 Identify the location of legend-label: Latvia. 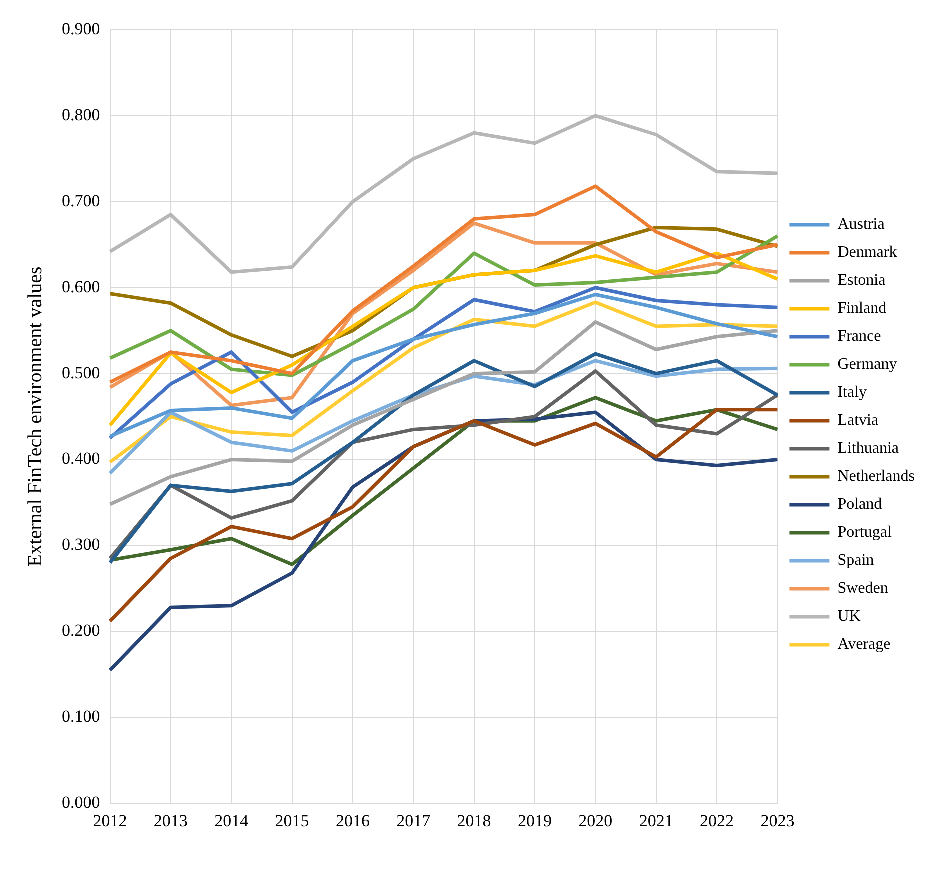
(858, 421).